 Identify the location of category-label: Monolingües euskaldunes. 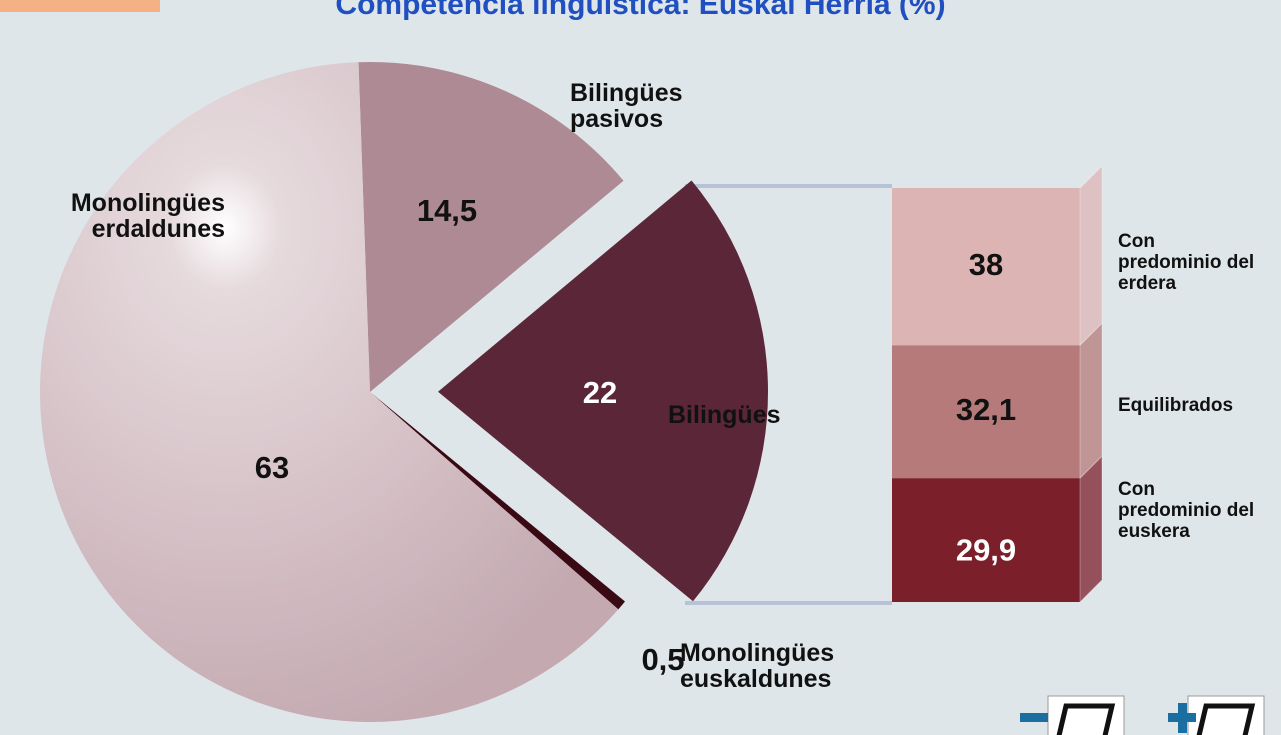
(757, 666).